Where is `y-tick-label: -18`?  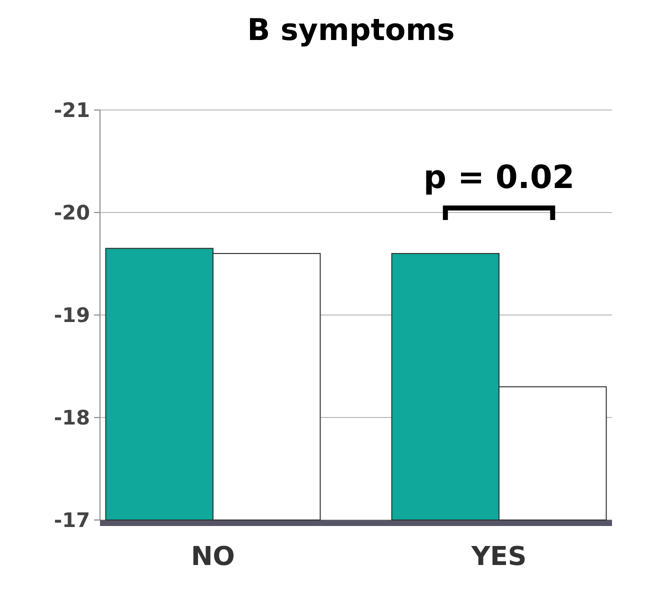 y-tick-label: -18 is located at coordinates (72, 418).